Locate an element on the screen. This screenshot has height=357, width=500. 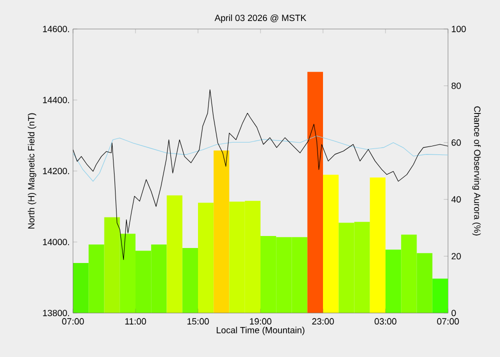
x-tick-label: 11:00 is located at coordinates (135, 321).